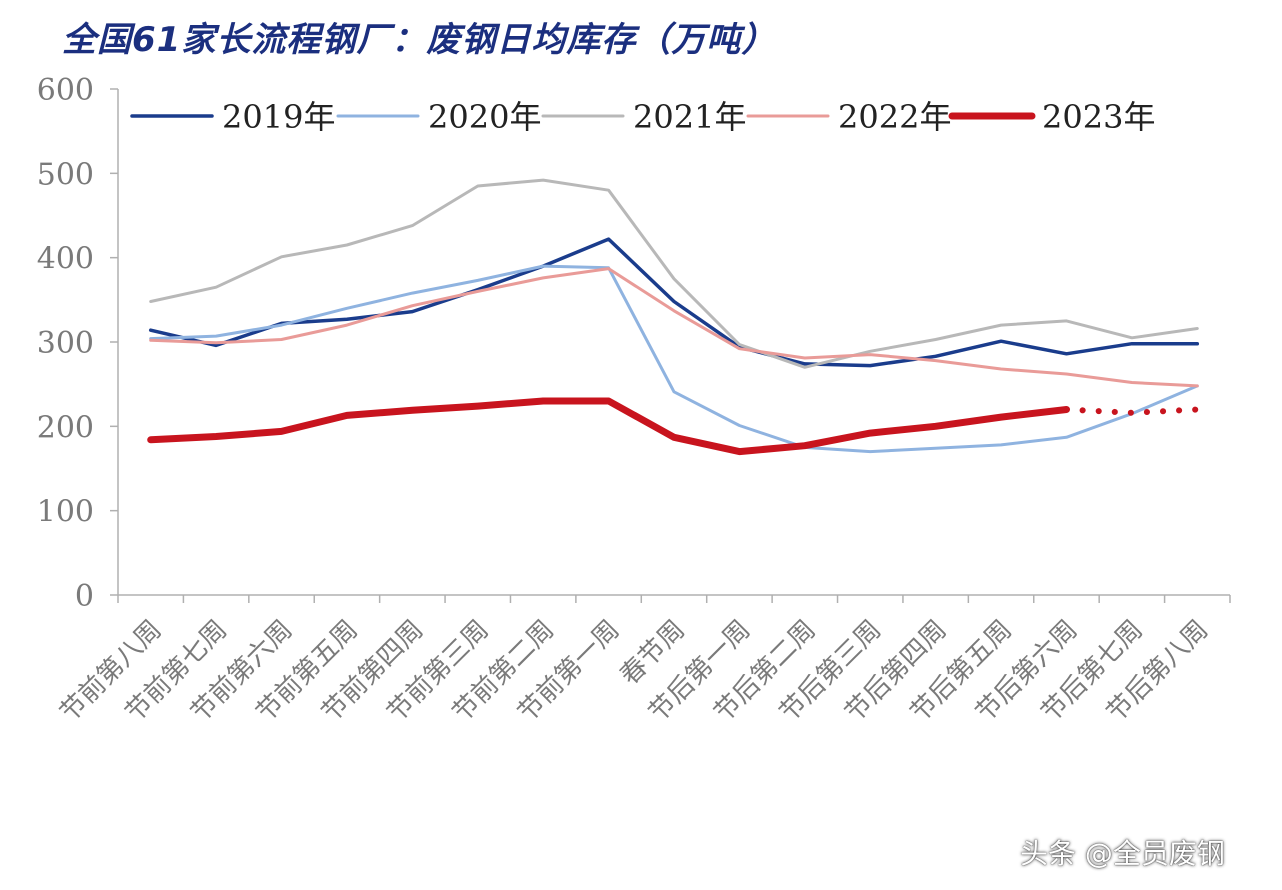 The image size is (1282, 890). Describe the element at coordinates (84, 596) in the screenshot. I see `y-tick-label: 0` at that location.